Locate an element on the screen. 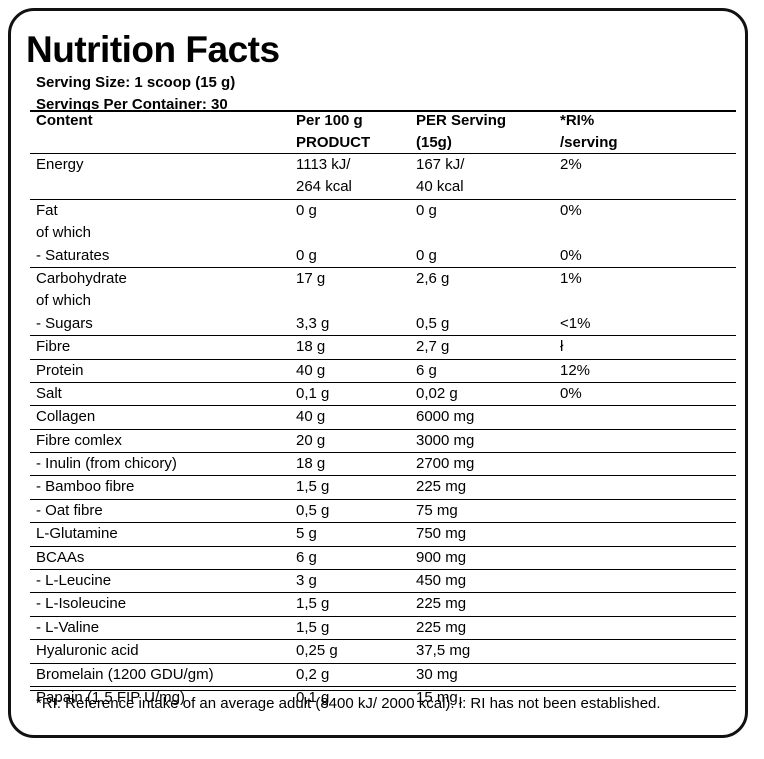 Image resolution: width=764 pixels, height=759 pixels. per-100g-value: 40 g is located at coordinates (311, 417).